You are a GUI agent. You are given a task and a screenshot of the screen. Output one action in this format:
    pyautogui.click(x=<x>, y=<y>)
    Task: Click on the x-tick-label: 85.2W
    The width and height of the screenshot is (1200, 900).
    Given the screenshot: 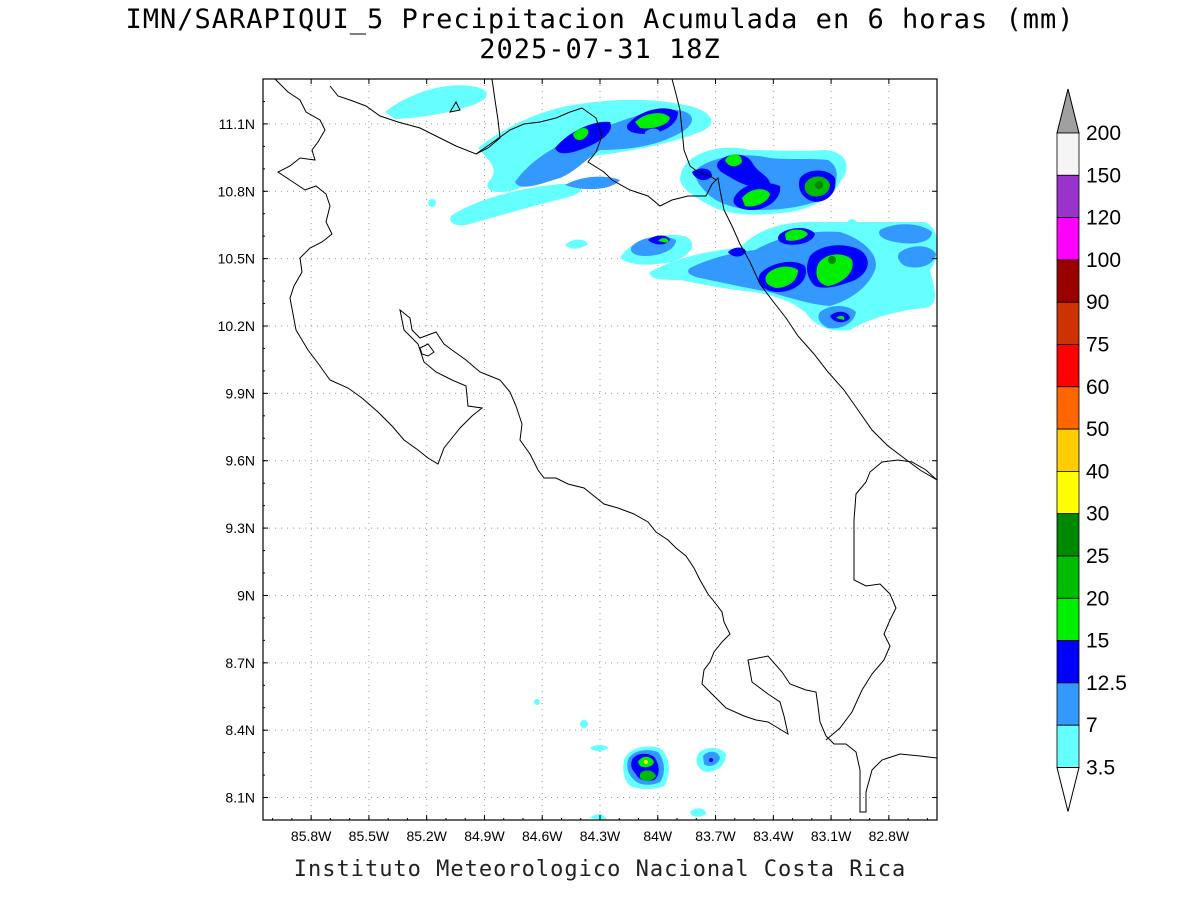 What is the action you would take?
    pyautogui.click(x=426, y=836)
    